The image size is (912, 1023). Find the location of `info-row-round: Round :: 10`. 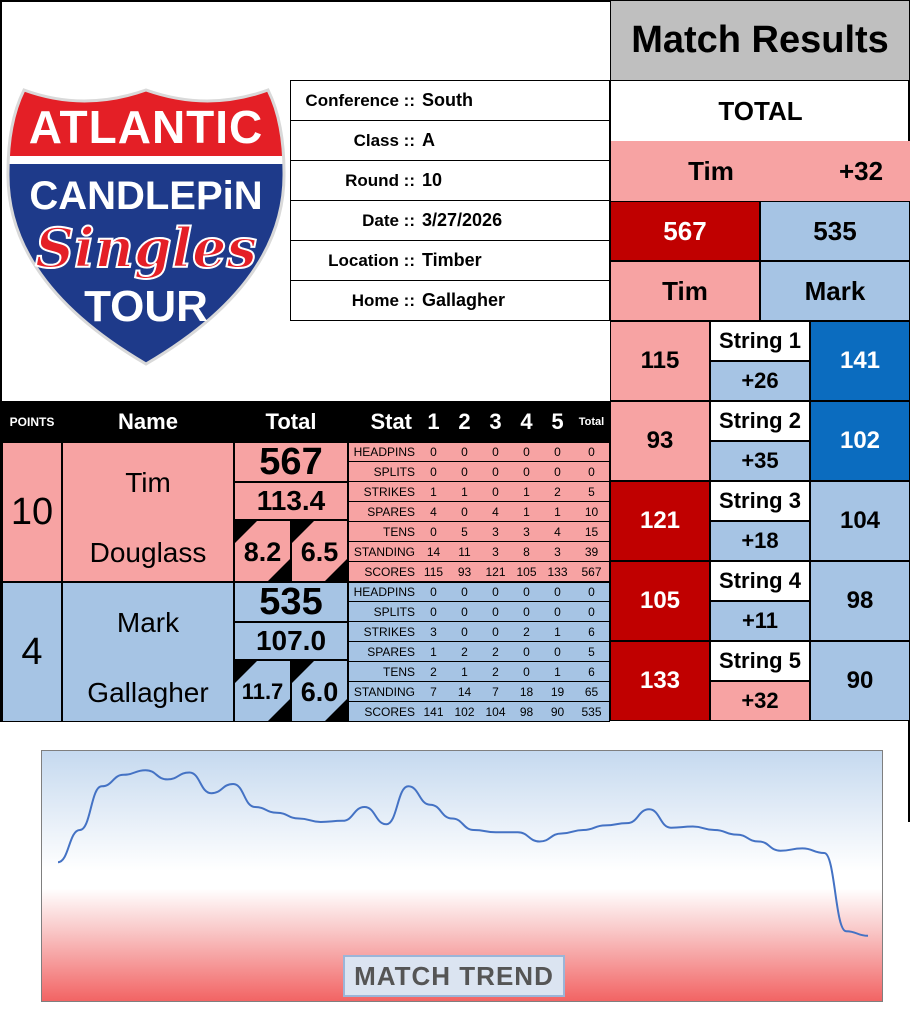

info-row-round: Round :: 10 is located at coordinates (450, 181).